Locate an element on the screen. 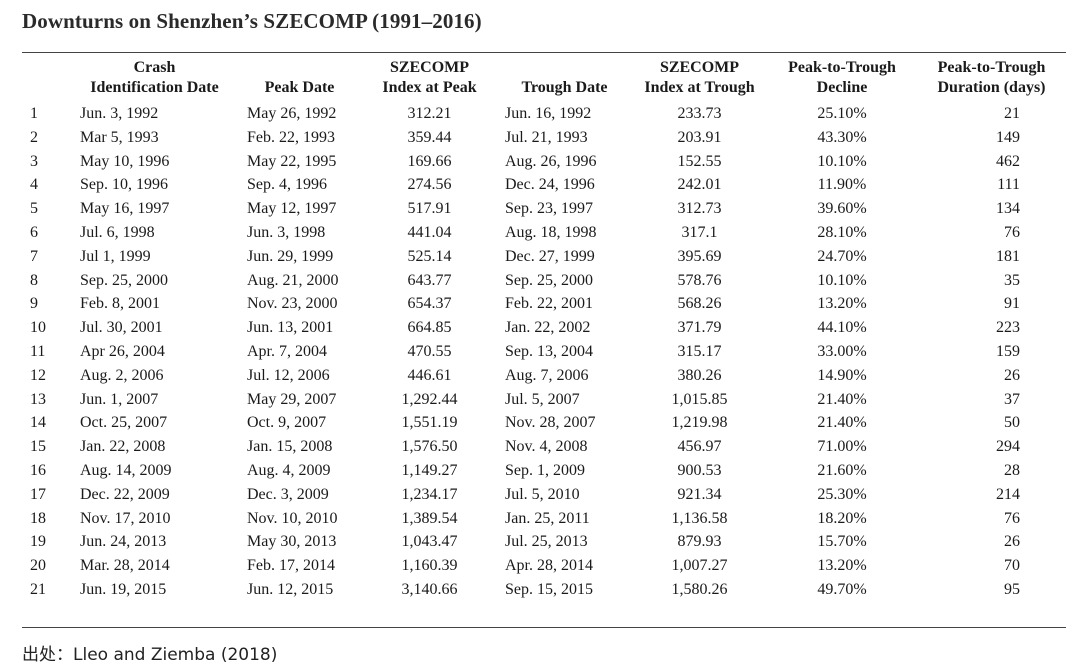  row-number: 21 is located at coordinates (38, 589).